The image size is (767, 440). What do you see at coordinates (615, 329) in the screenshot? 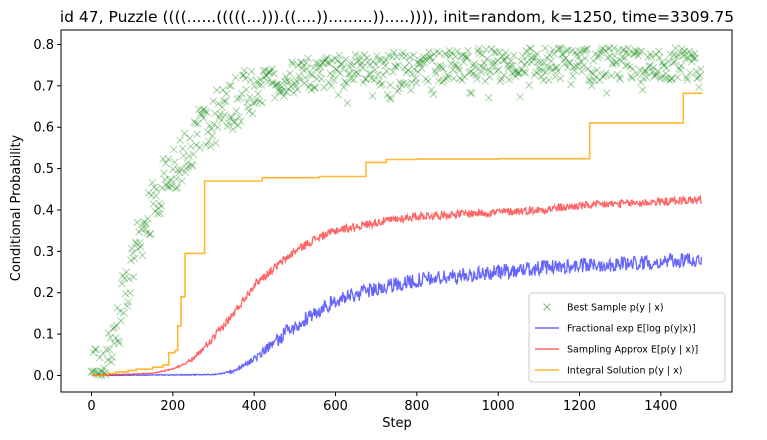
I see `legend-item: Fractional exp E[log p(y|x)]` at bounding box center [615, 329].